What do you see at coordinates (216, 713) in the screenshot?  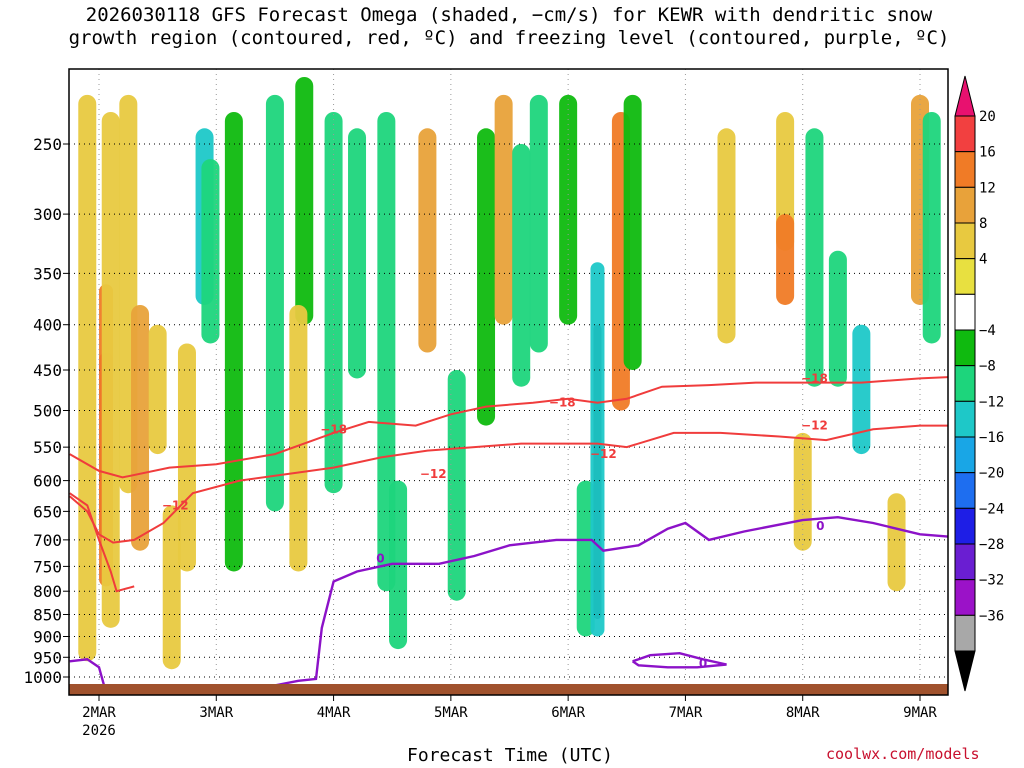 I see `x-tick-label: 3MAR` at bounding box center [216, 713].